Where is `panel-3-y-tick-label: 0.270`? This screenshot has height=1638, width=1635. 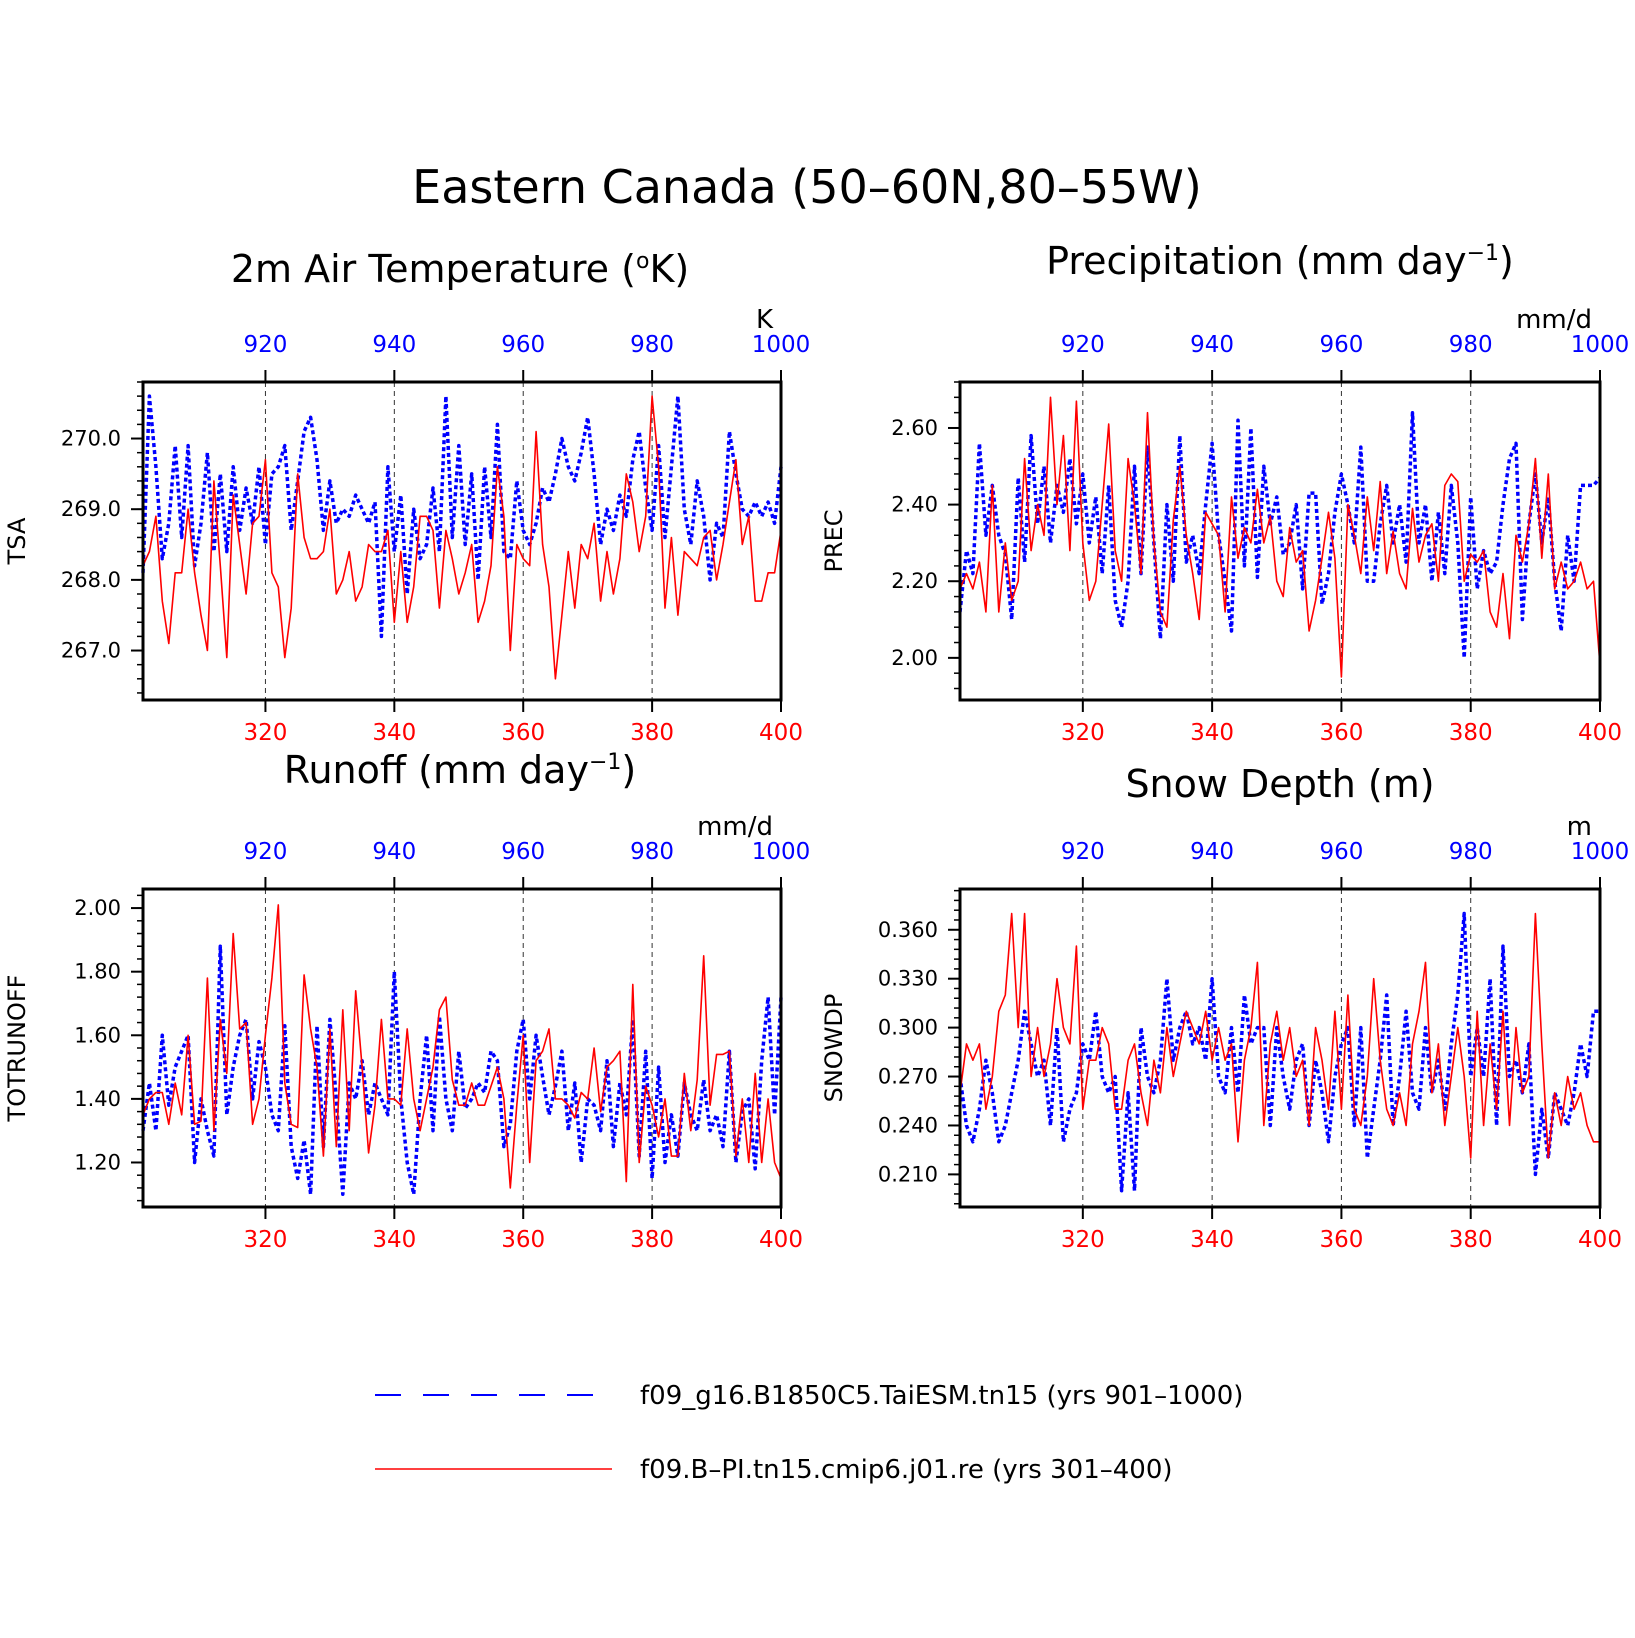
panel-3-y-tick-label: 0.270 is located at coordinates (908, 1077).